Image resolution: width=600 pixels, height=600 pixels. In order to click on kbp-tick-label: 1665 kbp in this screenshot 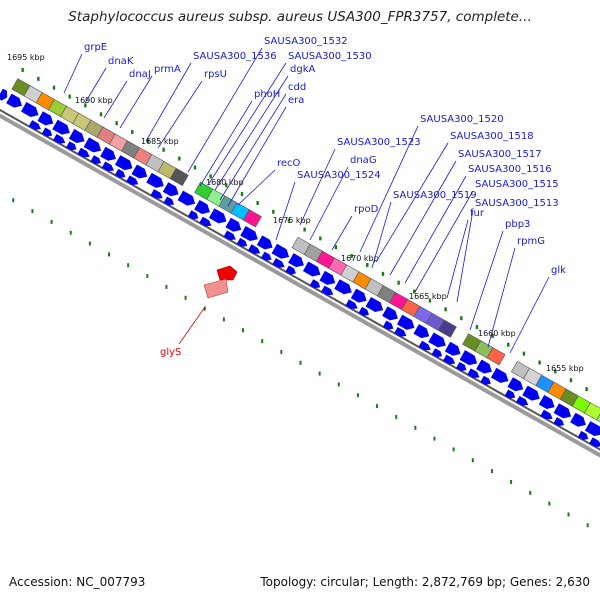, I will do `click(428, 296)`.